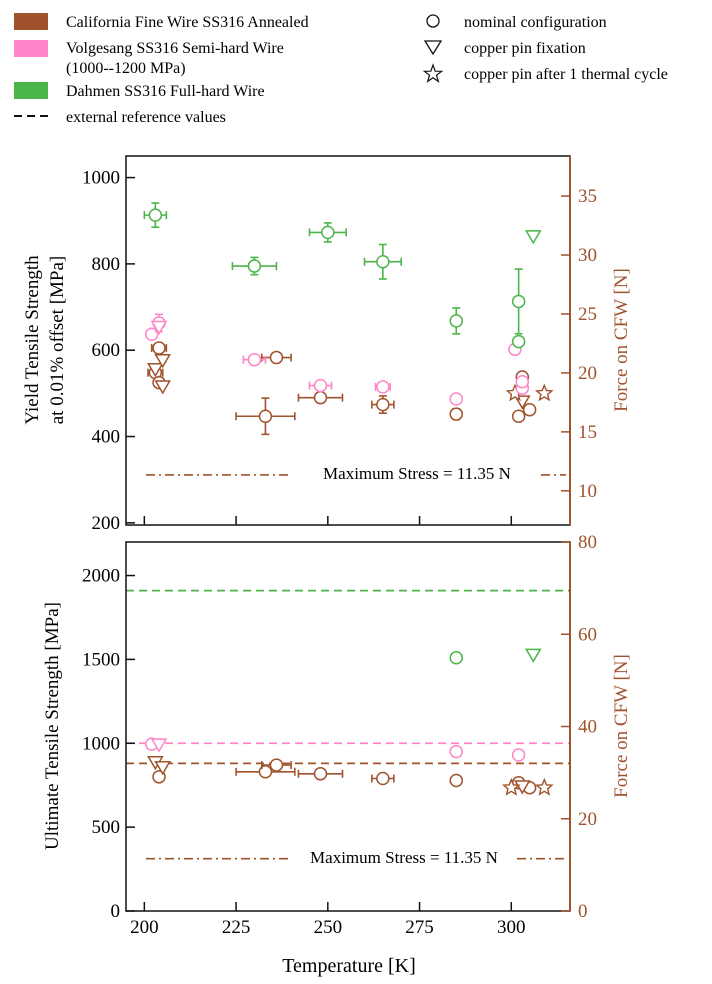  I want to click on top-y-axis-label-line2: at 0.01% offset [MPa], so click(57, 340).